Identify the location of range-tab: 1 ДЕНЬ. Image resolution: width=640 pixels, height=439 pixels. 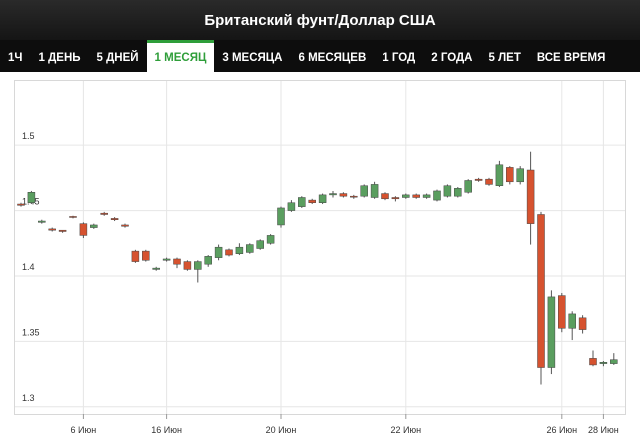
(59, 57).